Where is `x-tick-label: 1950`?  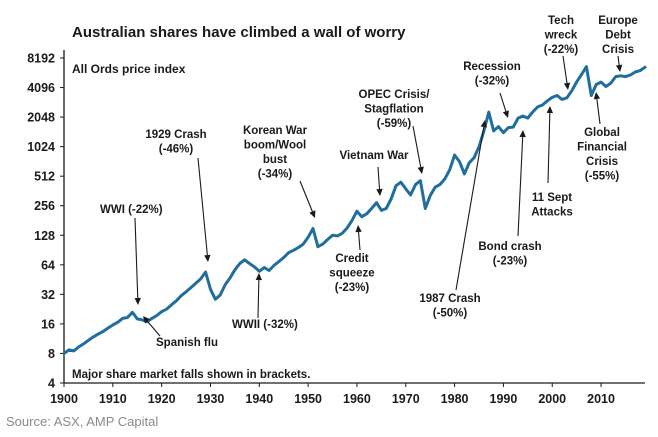
x-tick-label: 1950 is located at coordinates (308, 399).